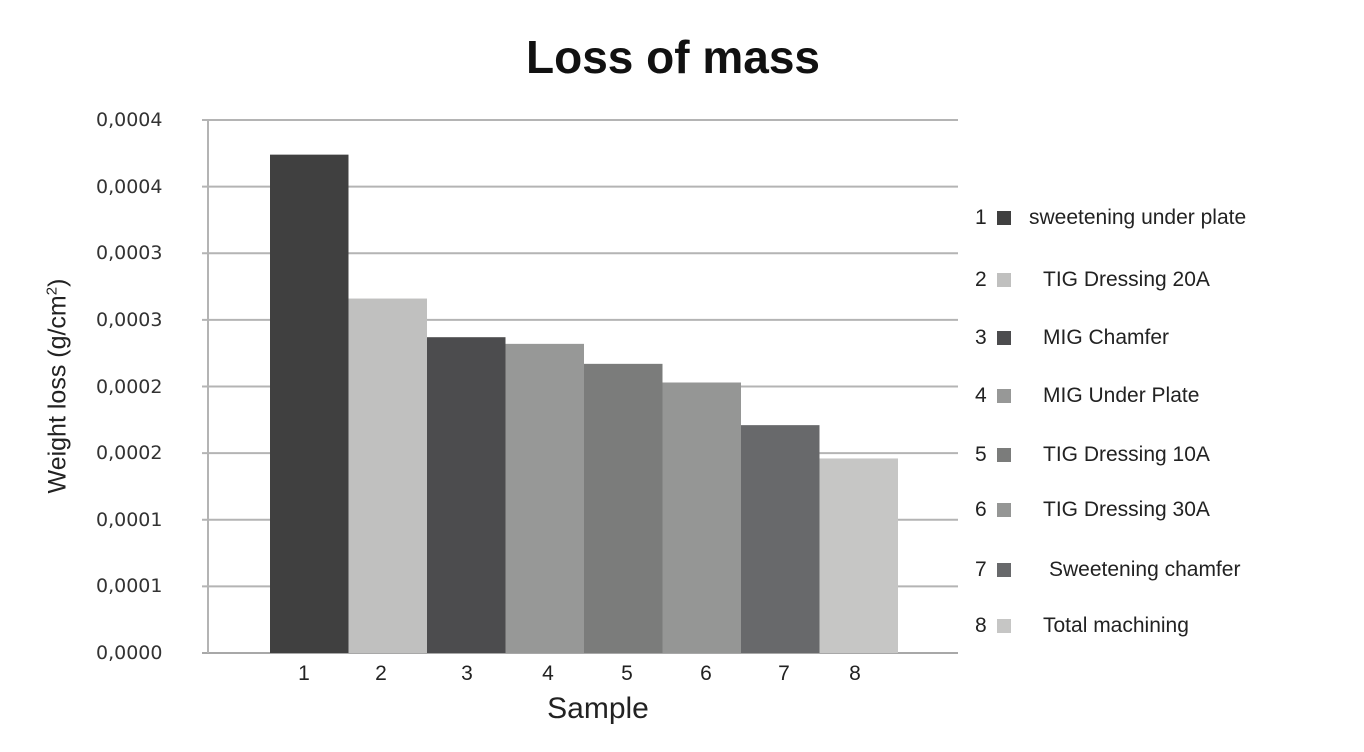  Describe the element at coordinates (855, 673) in the screenshot. I see `x-tick-label: 8` at that location.